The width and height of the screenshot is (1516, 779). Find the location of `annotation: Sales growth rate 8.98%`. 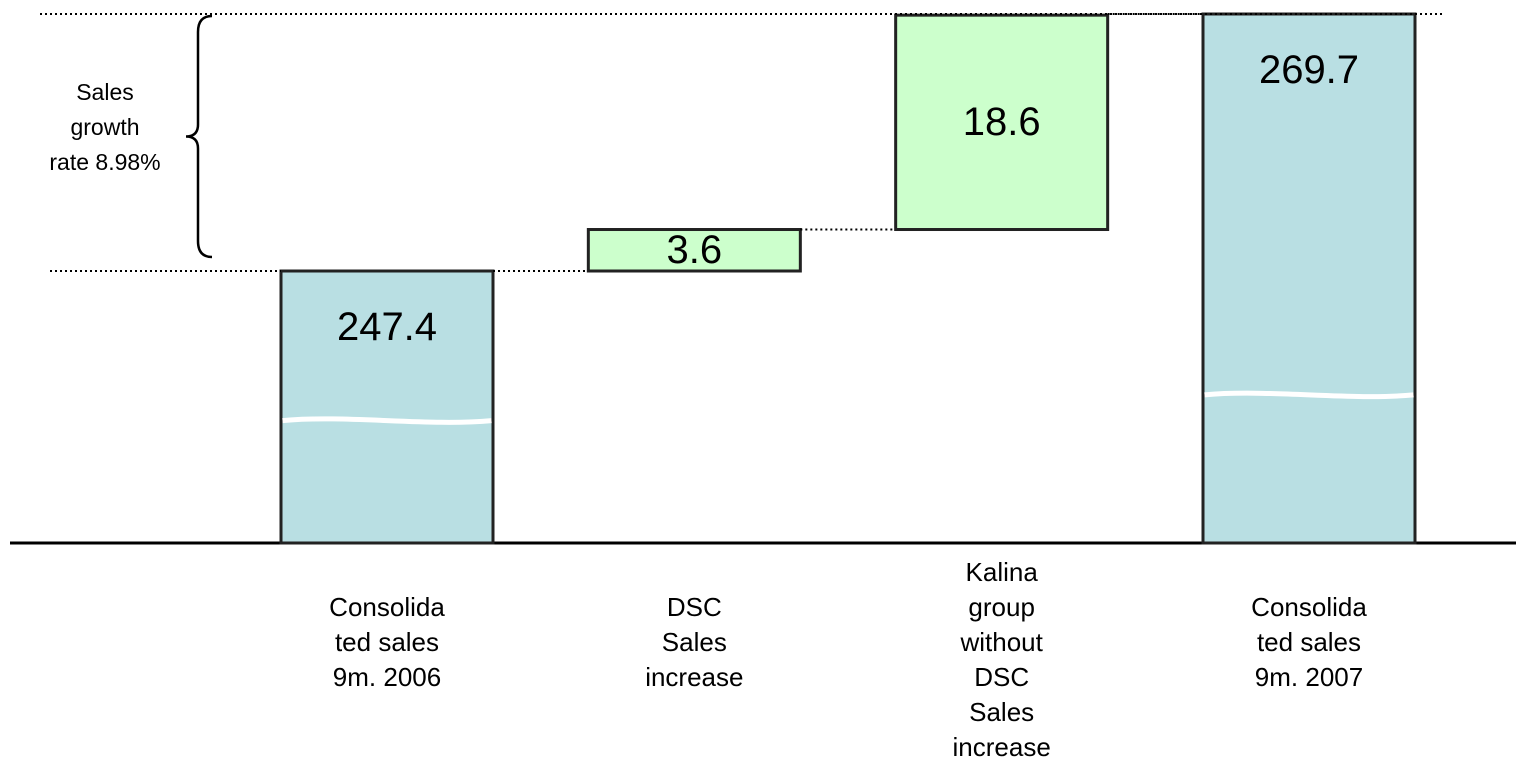

annotation: Sales growth rate 8.98% is located at coordinates (105, 127).